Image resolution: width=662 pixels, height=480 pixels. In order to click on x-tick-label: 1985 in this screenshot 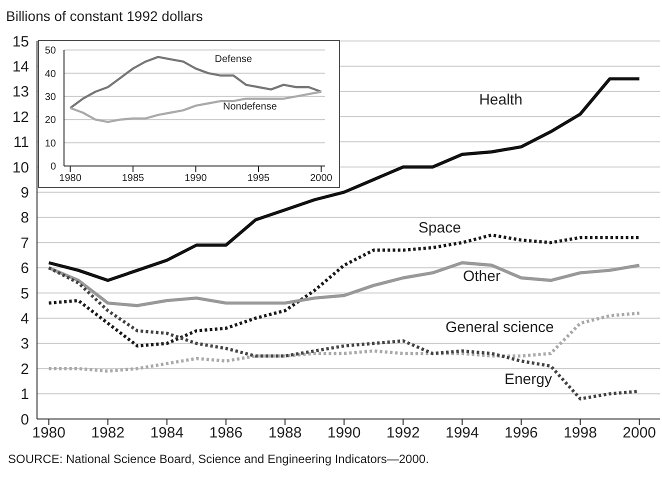, I will do `click(133, 178)`.